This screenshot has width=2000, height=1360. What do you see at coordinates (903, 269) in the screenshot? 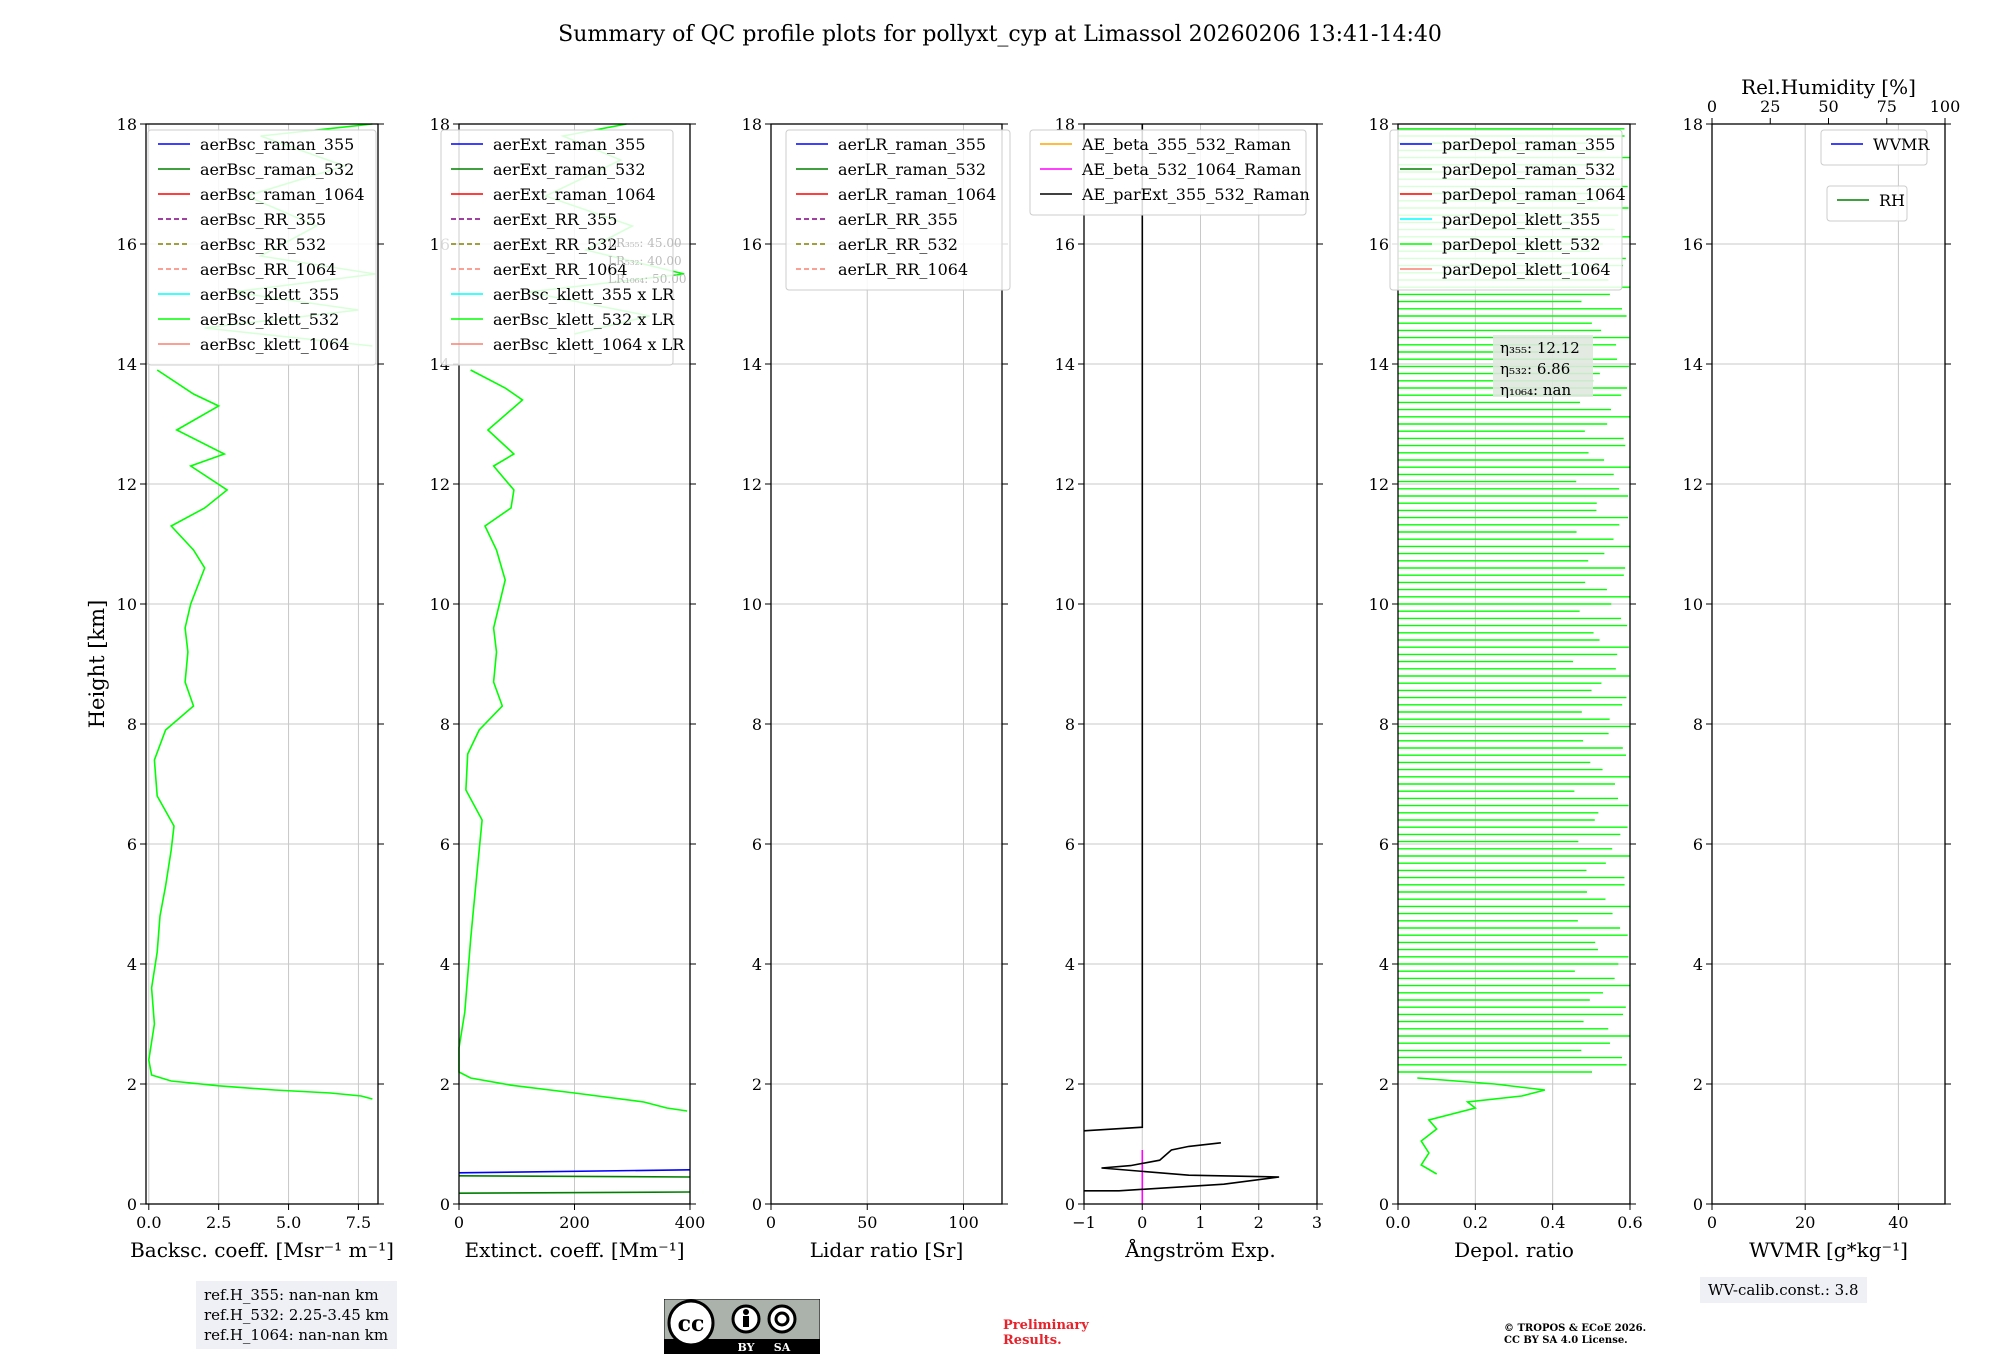
I see `legend-label: aerLR_RR_1064` at bounding box center [903, 269].